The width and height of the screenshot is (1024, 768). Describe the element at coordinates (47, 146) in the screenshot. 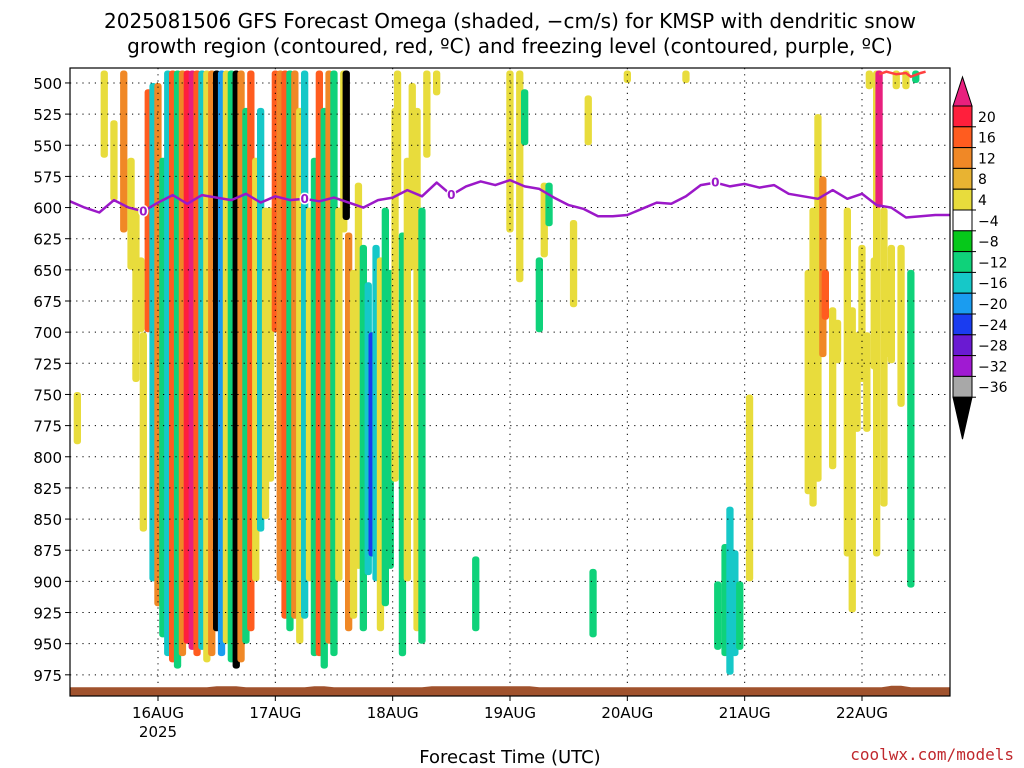

I see `y-tick-label: 550` at that location.